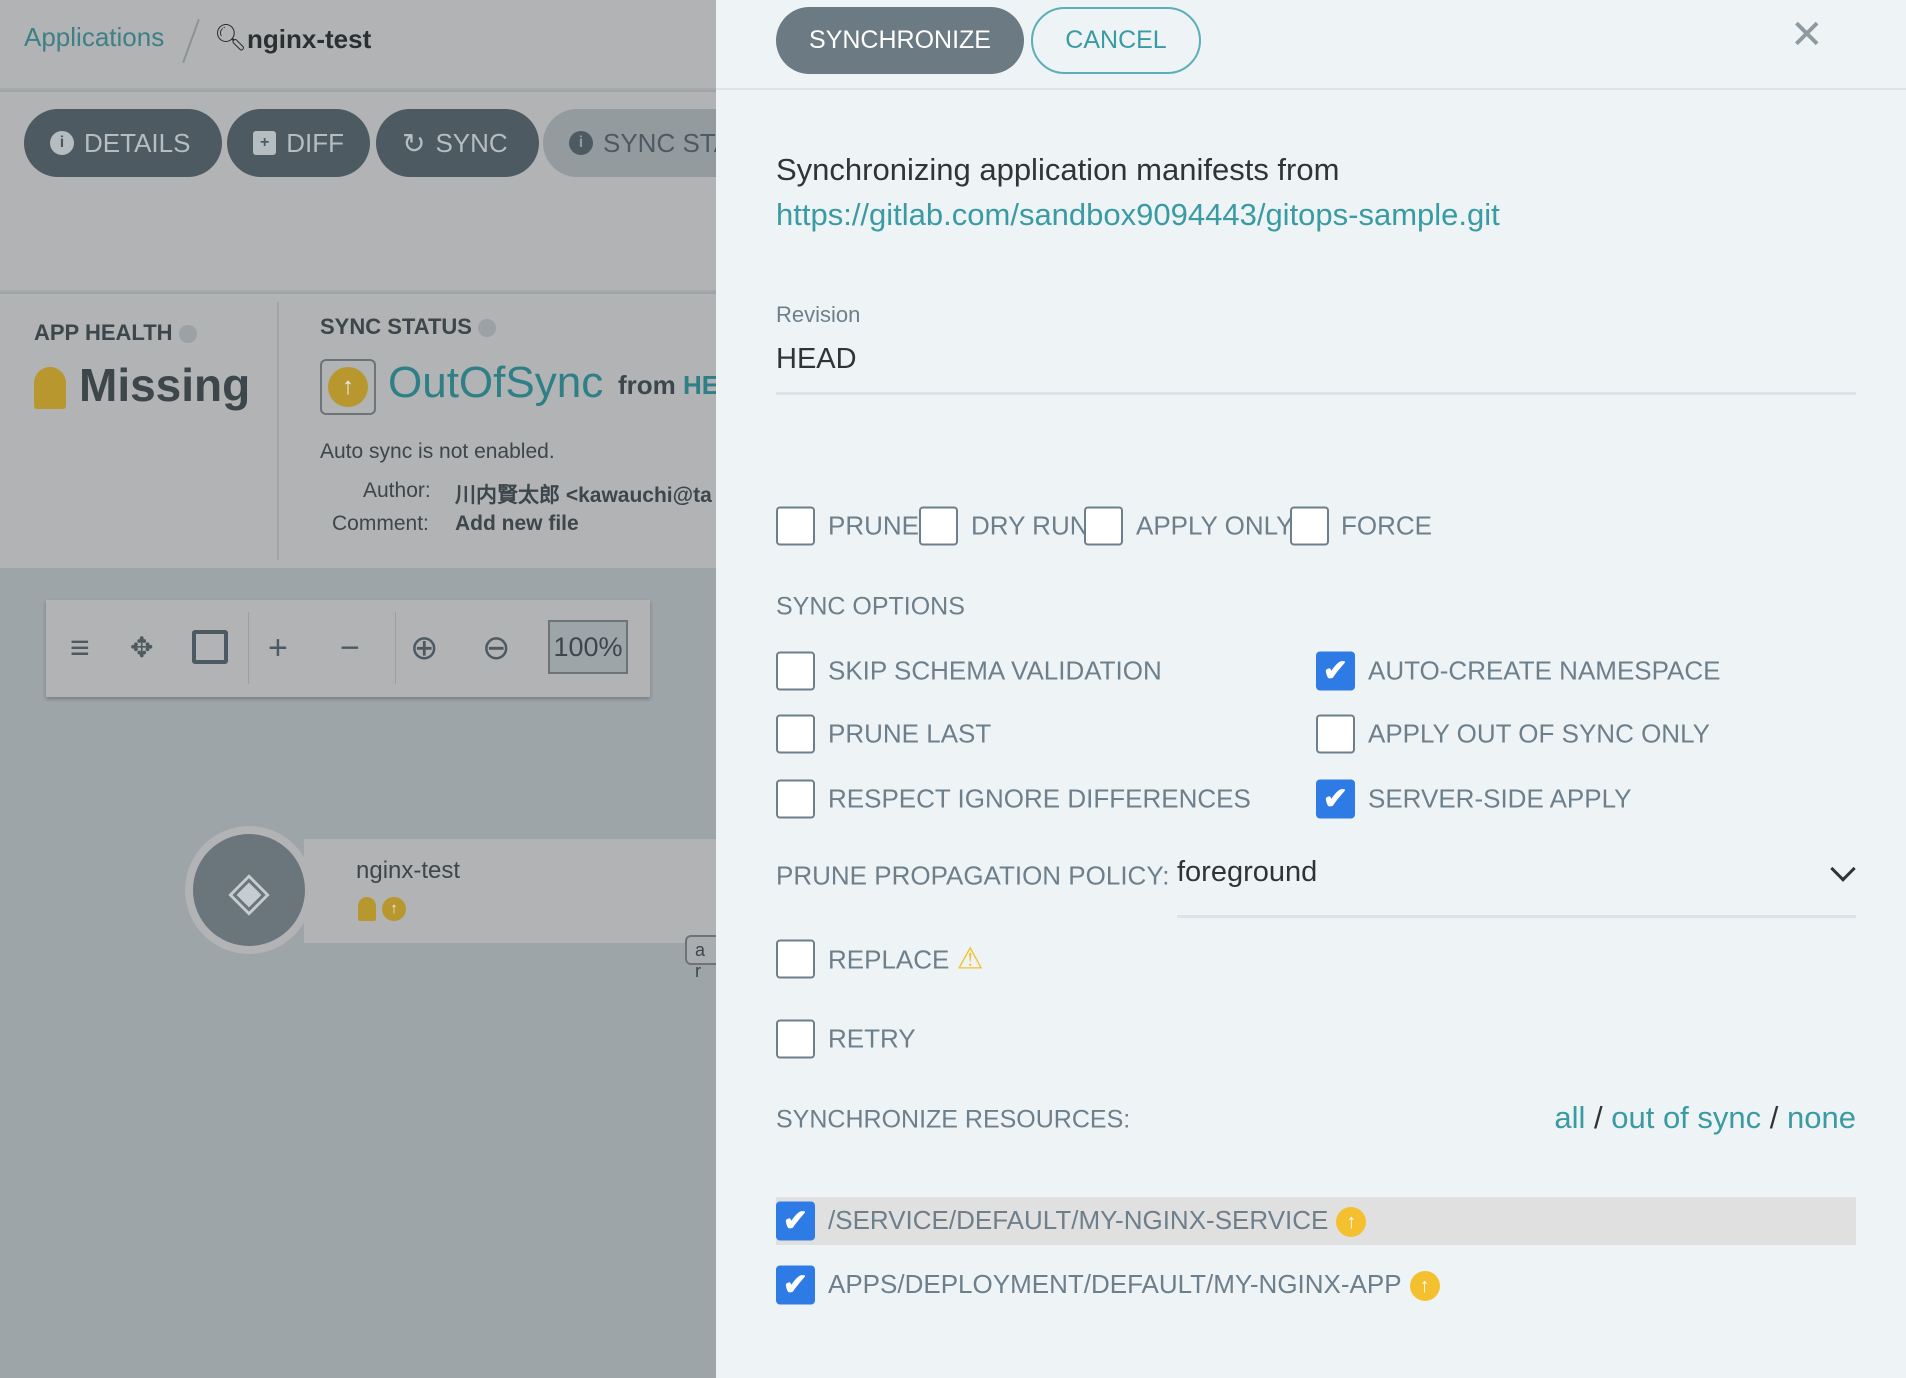  Describe the element at coordinates (795, 734) in the screenshot. I see `prune-last-checkbox` at that location.